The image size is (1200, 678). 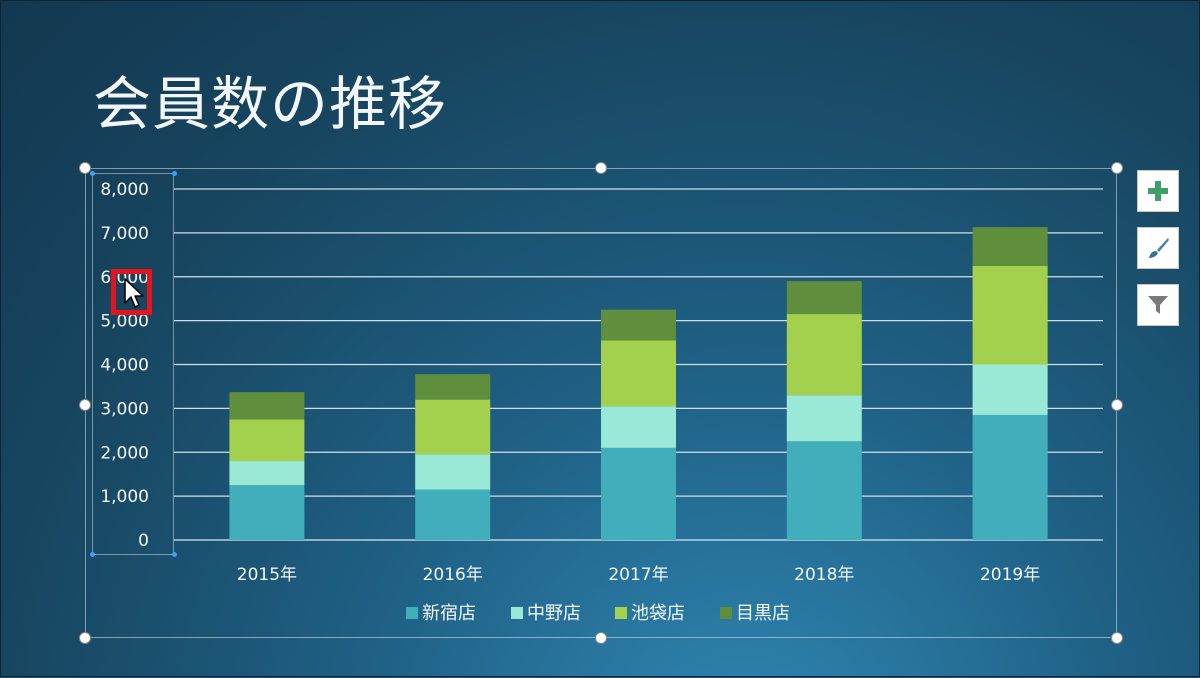 What do you see at coordinates (85, 405) in the screenshot?
I see `resize-handle-middle-left` at bounding box center [85, 405].